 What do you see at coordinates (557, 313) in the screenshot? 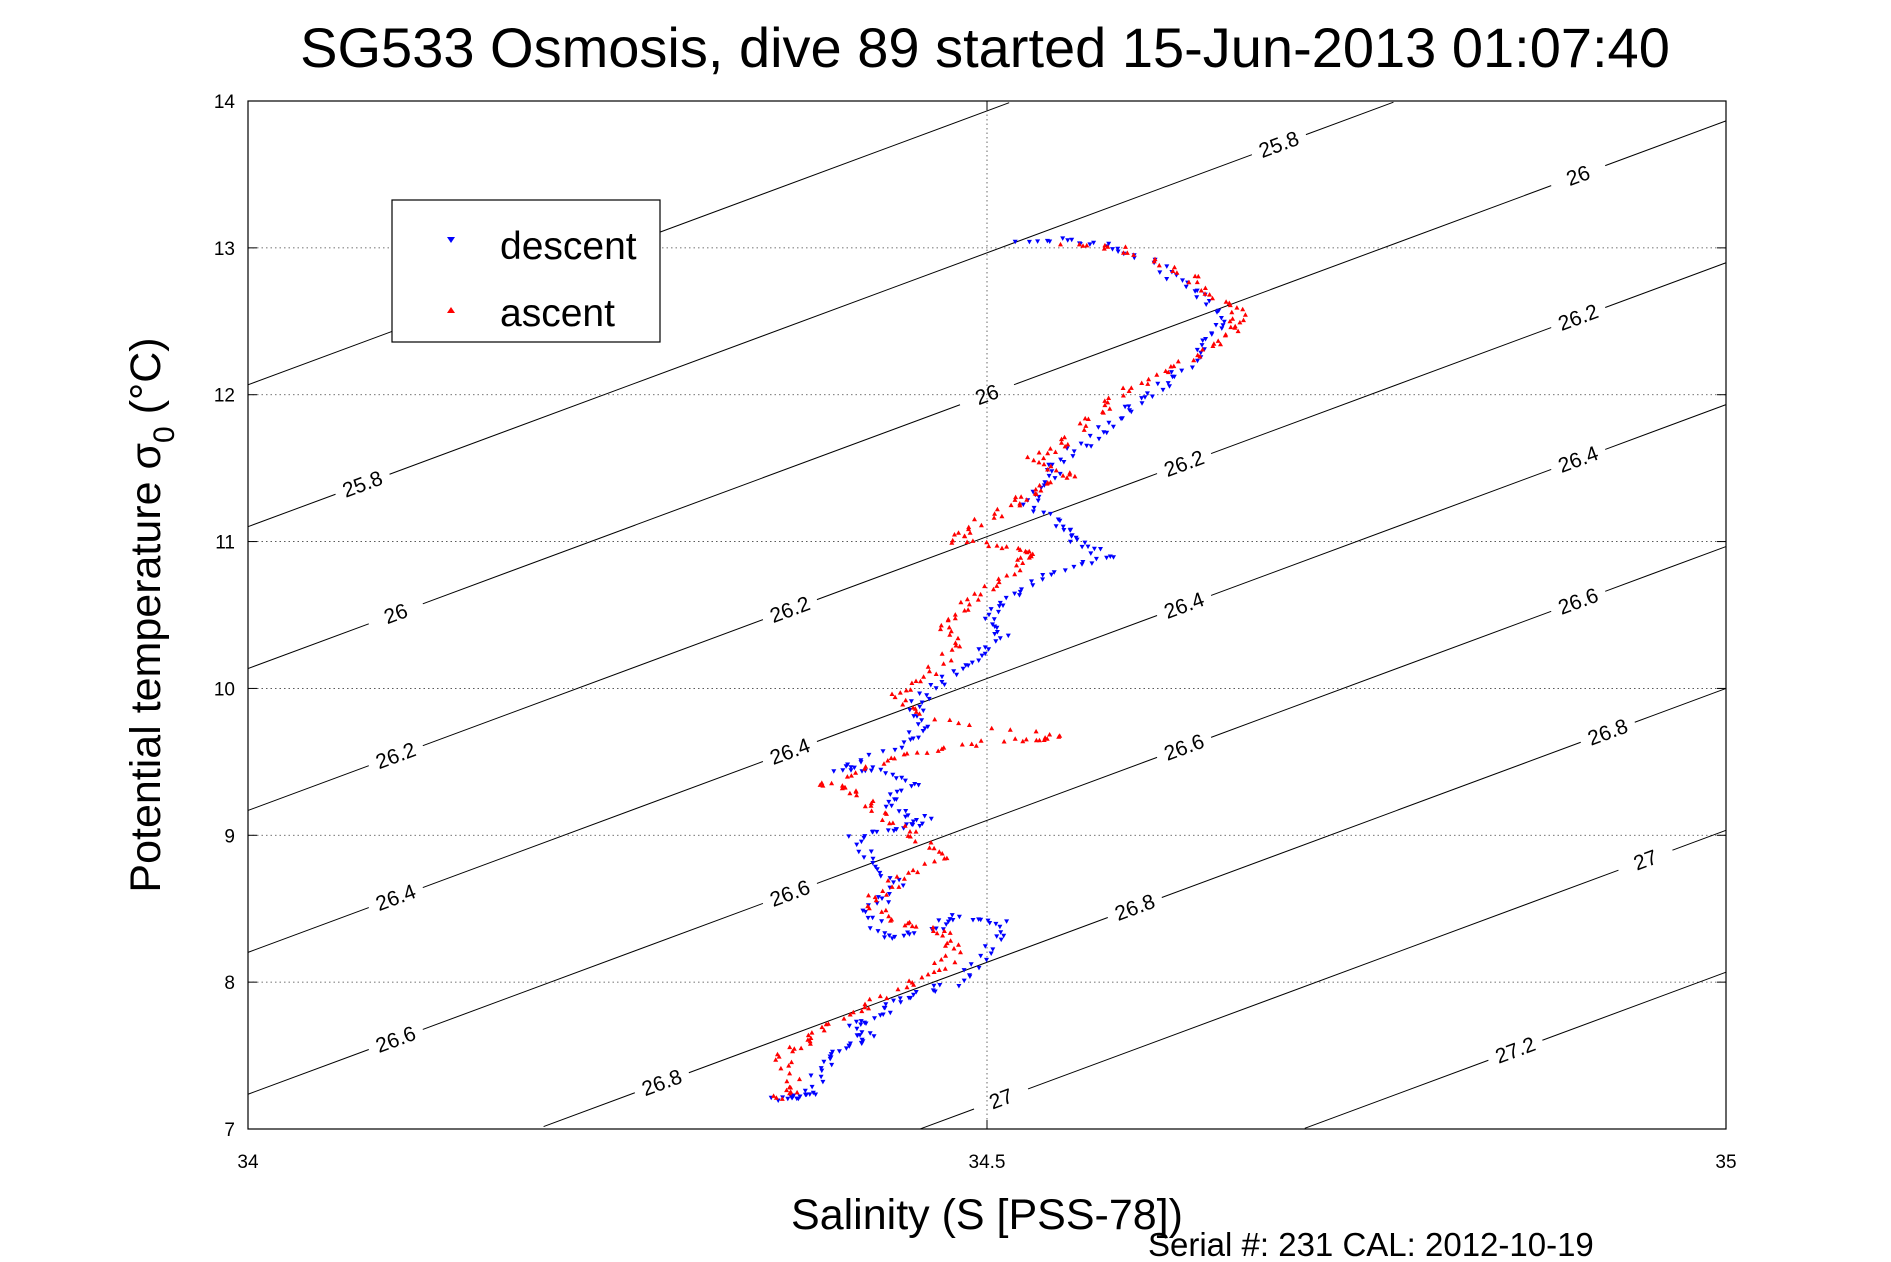
I see `legend-ascent-label: ascent` at bounding box center [557, 313].